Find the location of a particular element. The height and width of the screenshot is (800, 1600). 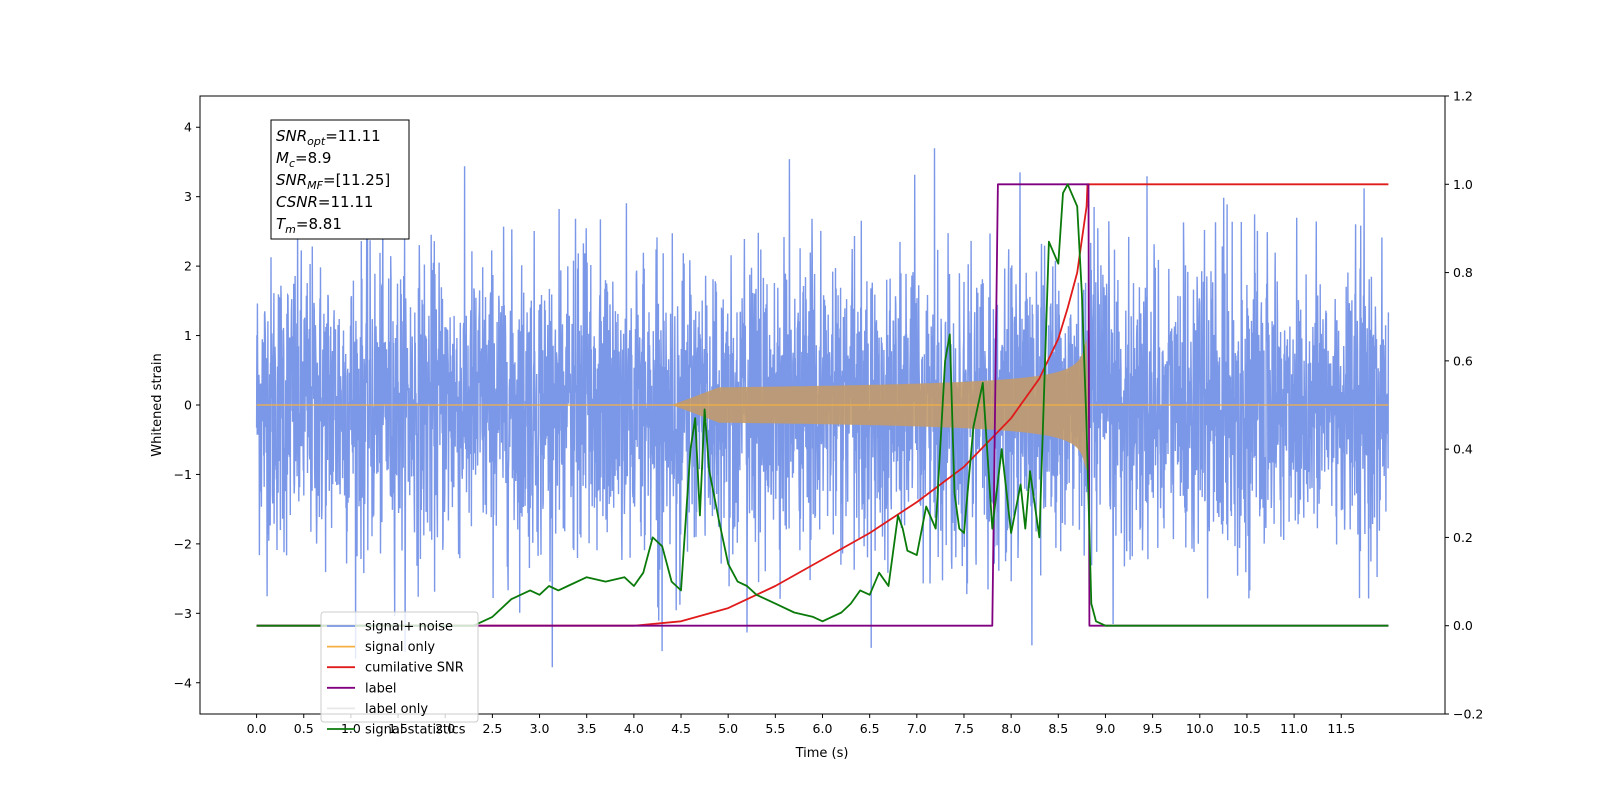

x-tick-label: 5.0 is located at coordinates (728, 728).